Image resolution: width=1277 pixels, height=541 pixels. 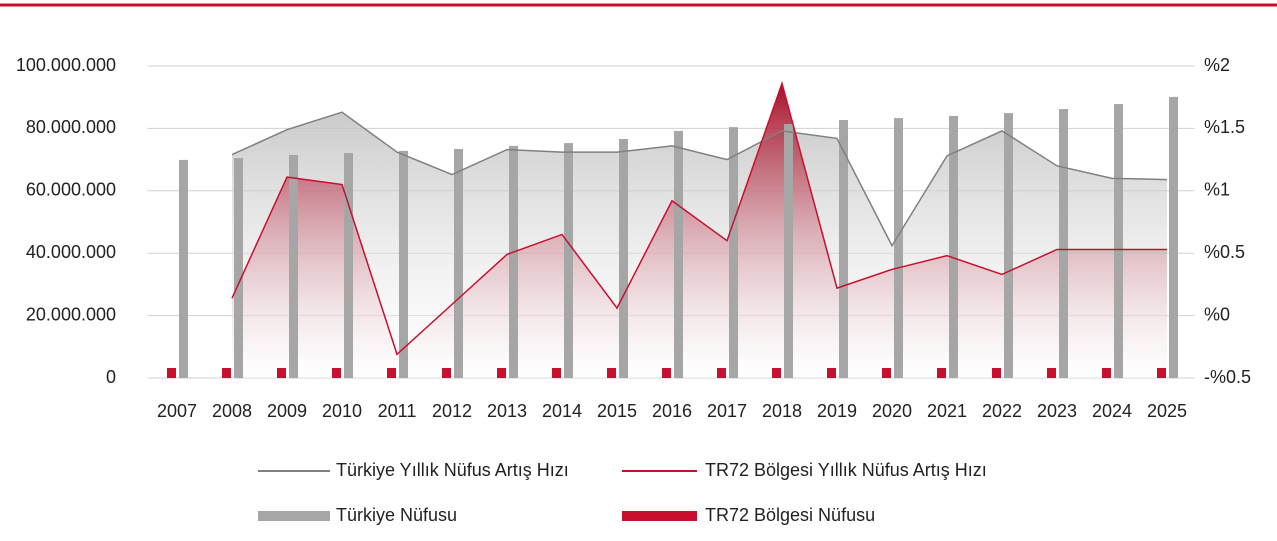 What do you see at coordinates (452, 411) in the screenshot?
I see `x-tick-label: 2012` at bounding box center [452, 411].